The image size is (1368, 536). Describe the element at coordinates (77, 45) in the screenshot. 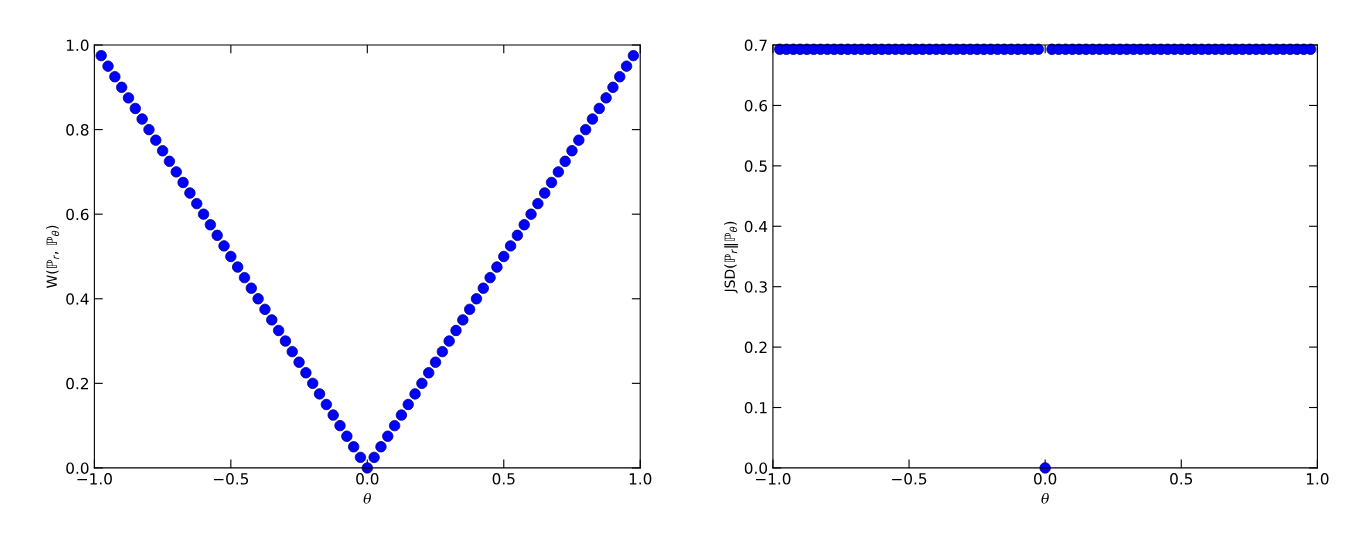

I see `y-tick-label: 1.0` at that location.